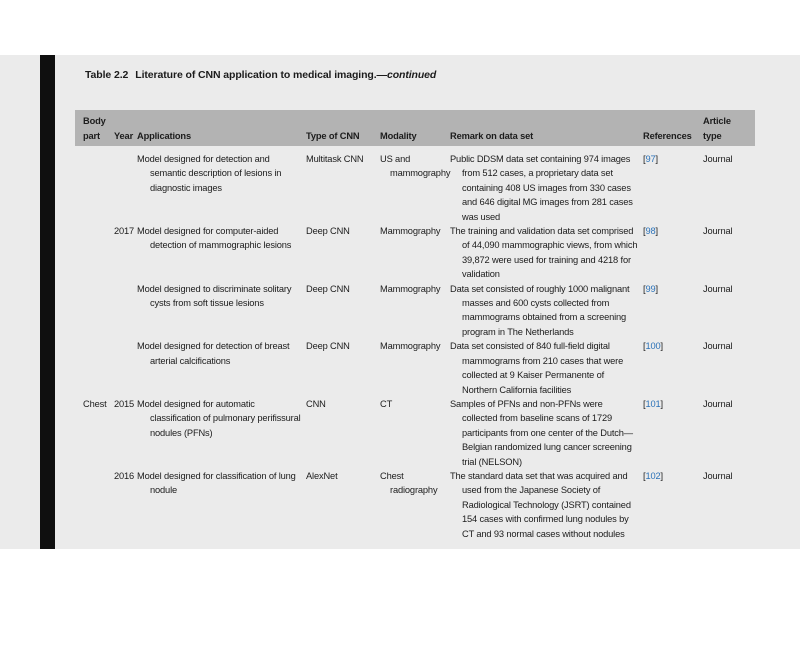 Image resolution: width=800 pixels, height=648 pixels. Describe the element at coordinates (669, 404) in the screenshot. I see `cell-reference: [101]` at that location.